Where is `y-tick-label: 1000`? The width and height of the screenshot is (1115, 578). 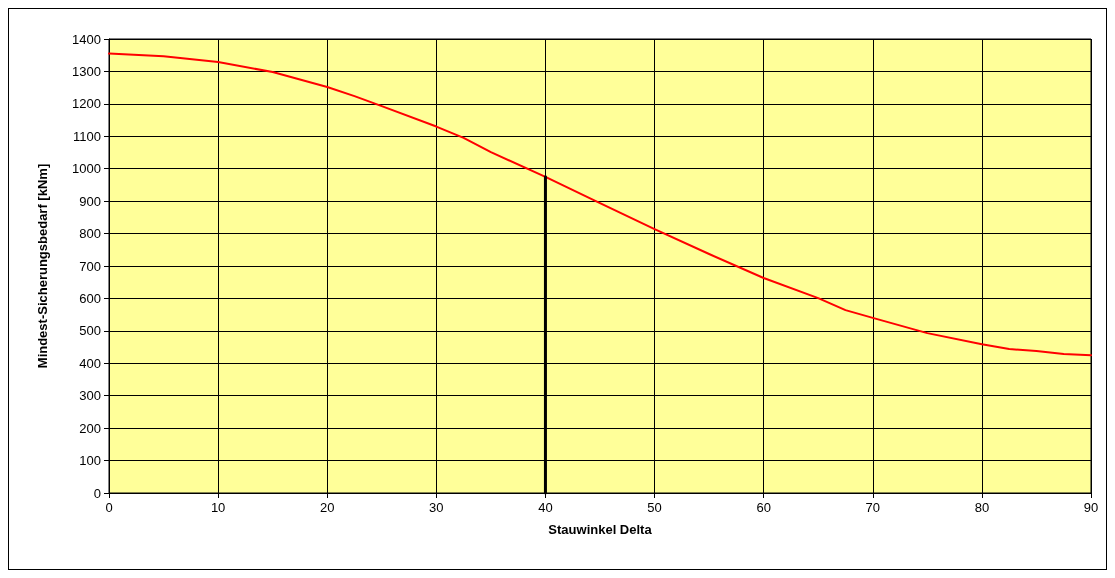
y-tick-label: 1000 is located at coordinates (86, 169).